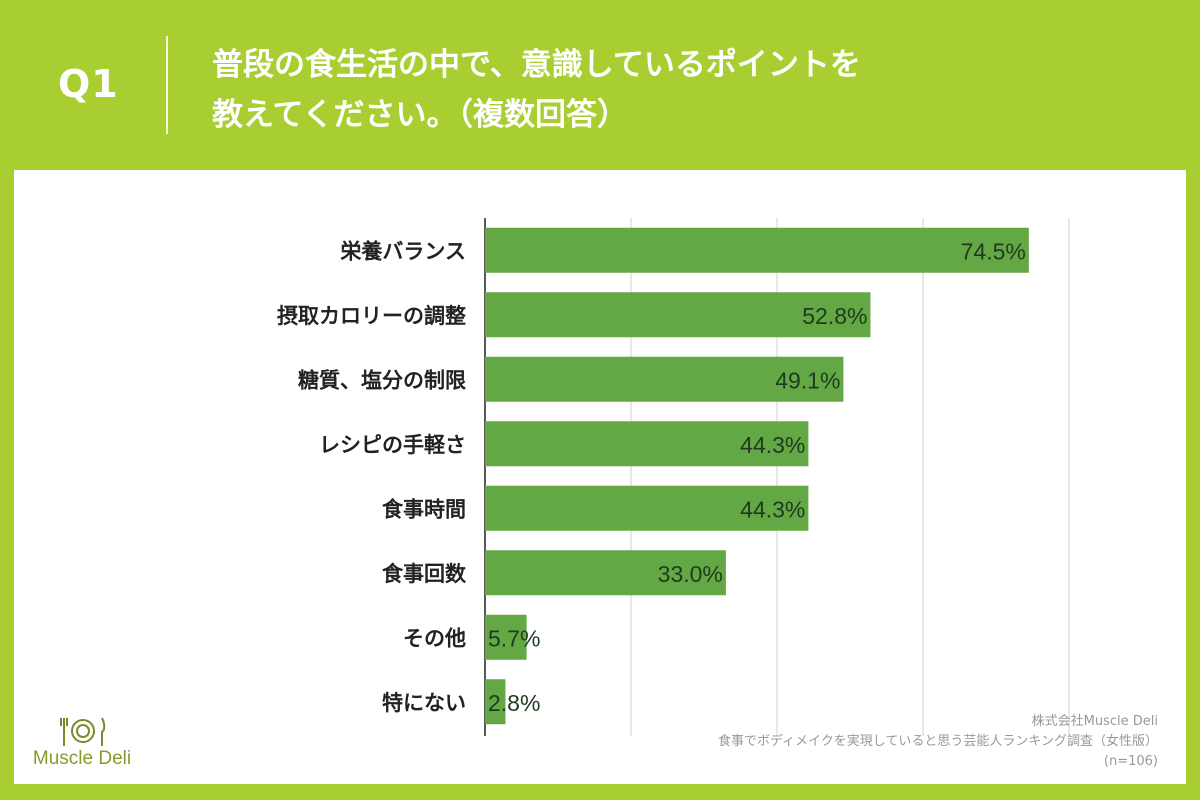  I want to click on credit-sample: (n=106), so click(1130, 761).